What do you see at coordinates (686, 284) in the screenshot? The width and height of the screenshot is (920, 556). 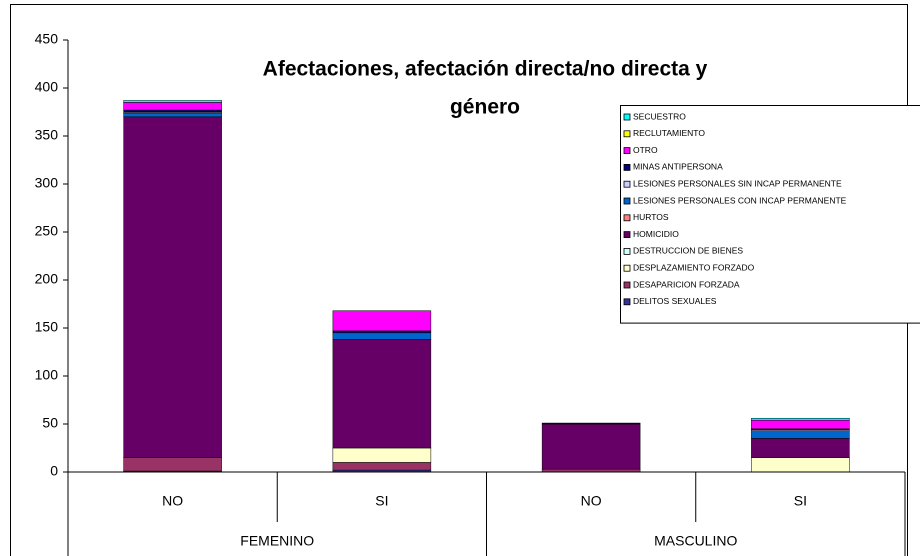 I see `legend-label: DESAPARICION FORZADA` at bounding box center [686, 284].